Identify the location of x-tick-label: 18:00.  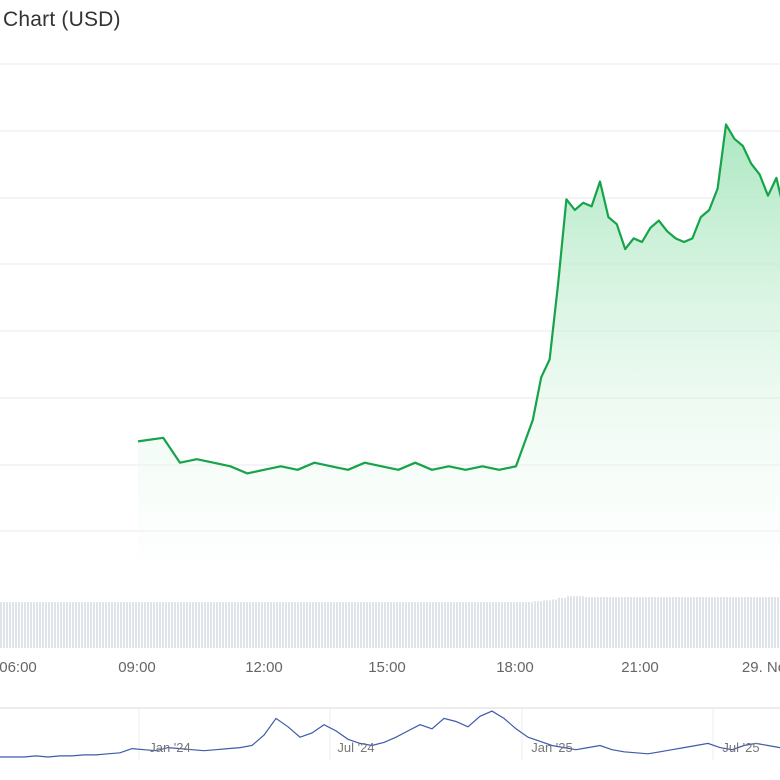
(515, 667).